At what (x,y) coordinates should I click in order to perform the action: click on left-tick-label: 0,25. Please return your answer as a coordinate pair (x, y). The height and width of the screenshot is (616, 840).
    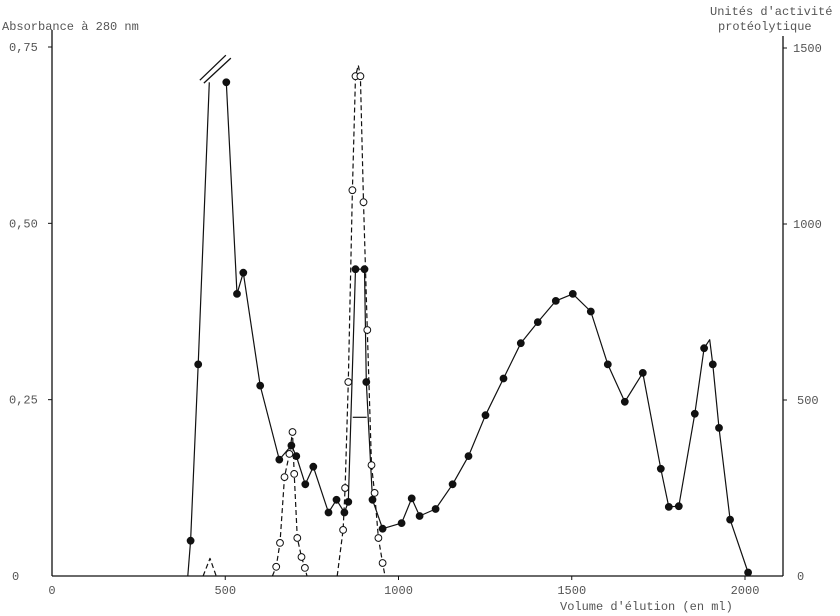
    Looking at the image, I should click on (23, 401).